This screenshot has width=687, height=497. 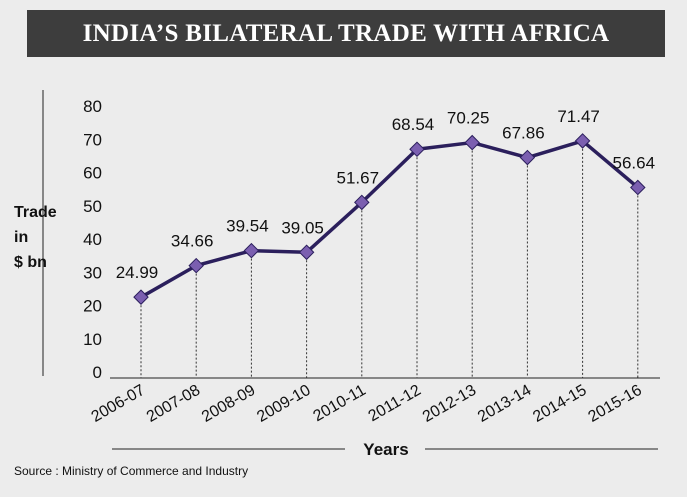 I want to click on data-label: 39.05, so click(x=302, y=227).